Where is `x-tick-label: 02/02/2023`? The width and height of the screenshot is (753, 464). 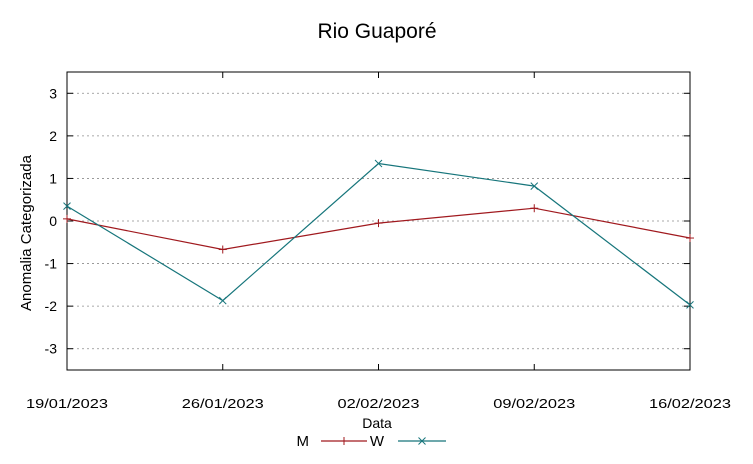
x-tick-label: 02/02/2023 is located at coordinates (379, 403).